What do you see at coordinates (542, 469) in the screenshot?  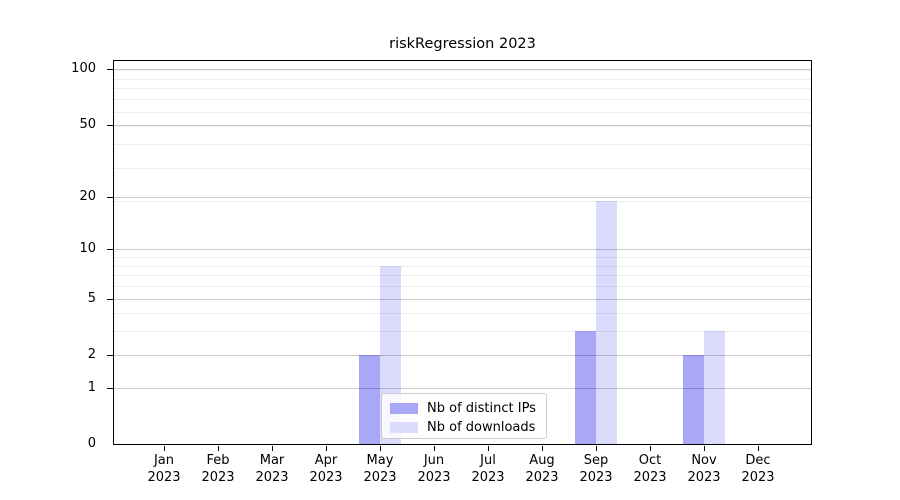 I see `x-tick-label: Aug 2023` at bounding box center [542, 469].